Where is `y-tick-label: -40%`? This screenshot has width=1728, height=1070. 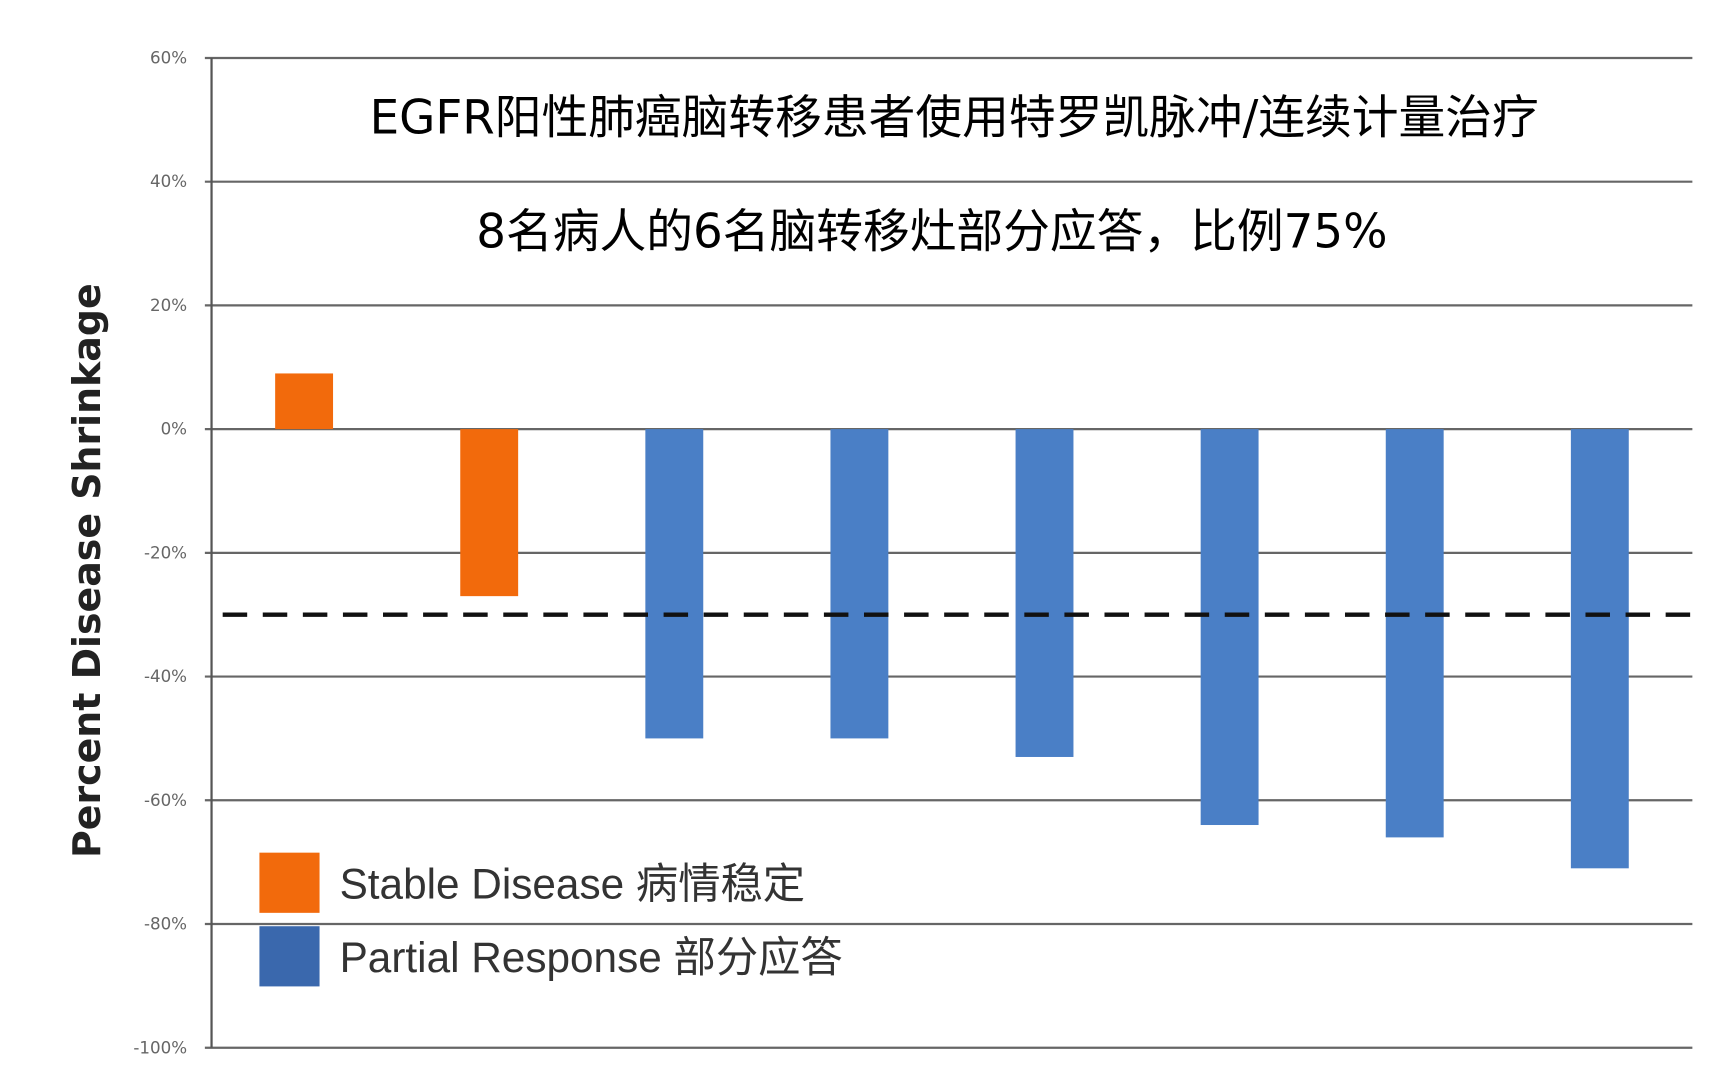 y-tick-label: -40% is located at coordinates (165, 676).